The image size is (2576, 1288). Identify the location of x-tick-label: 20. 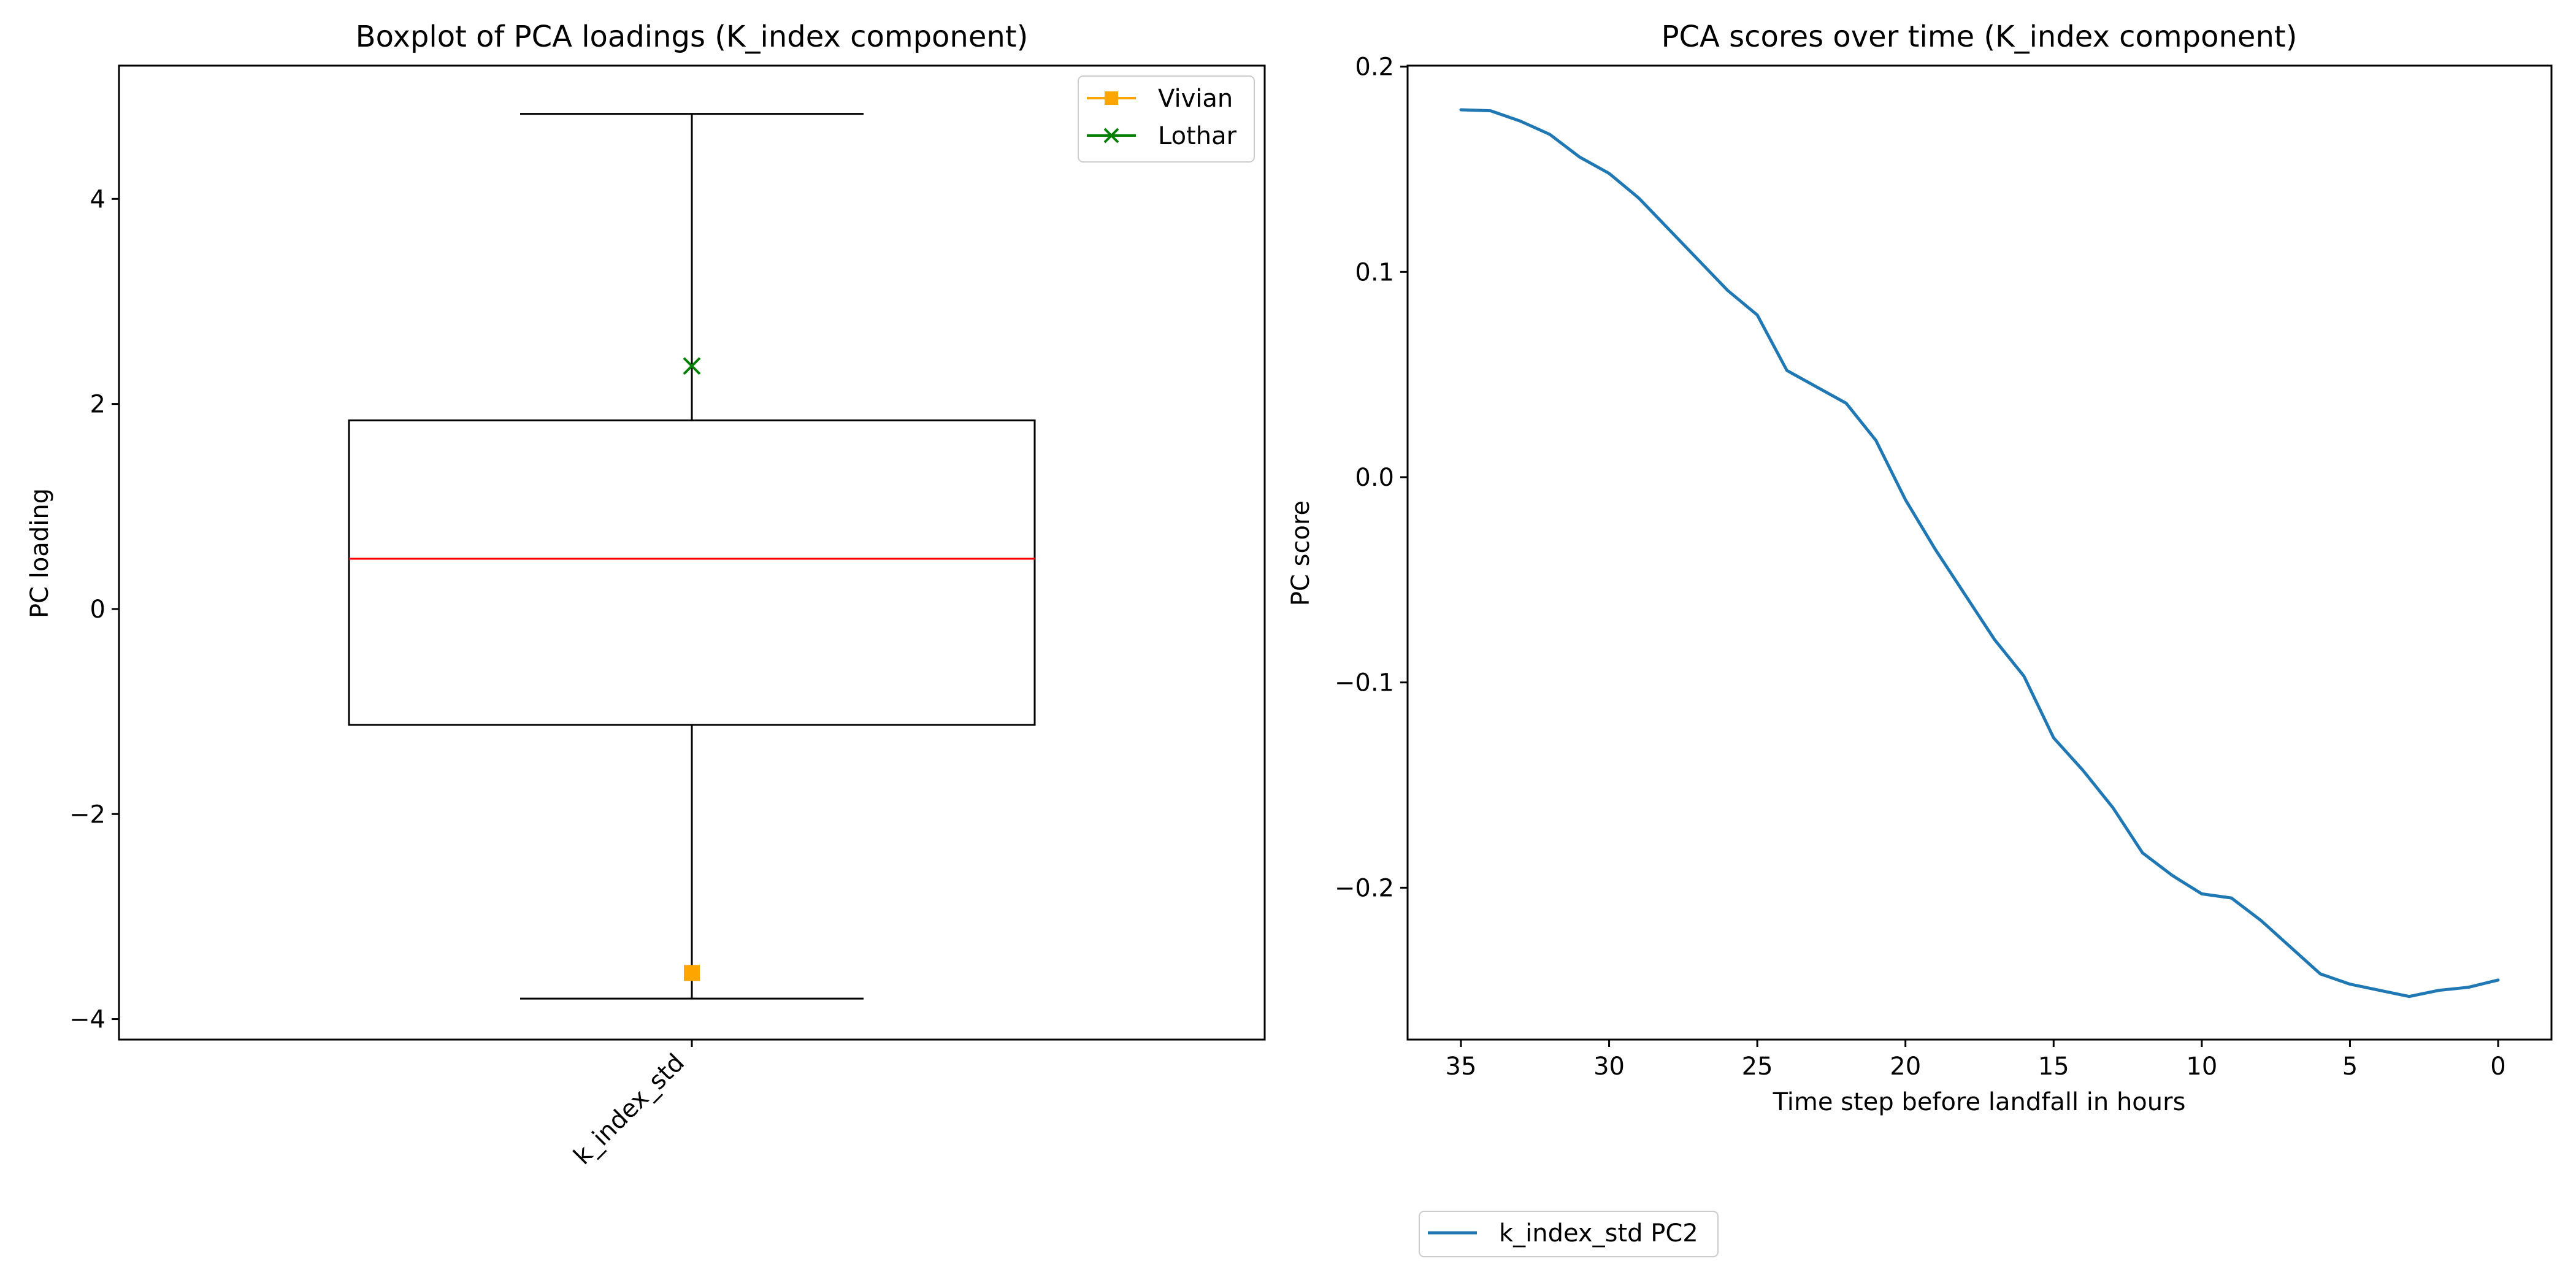
(1905, 1066).